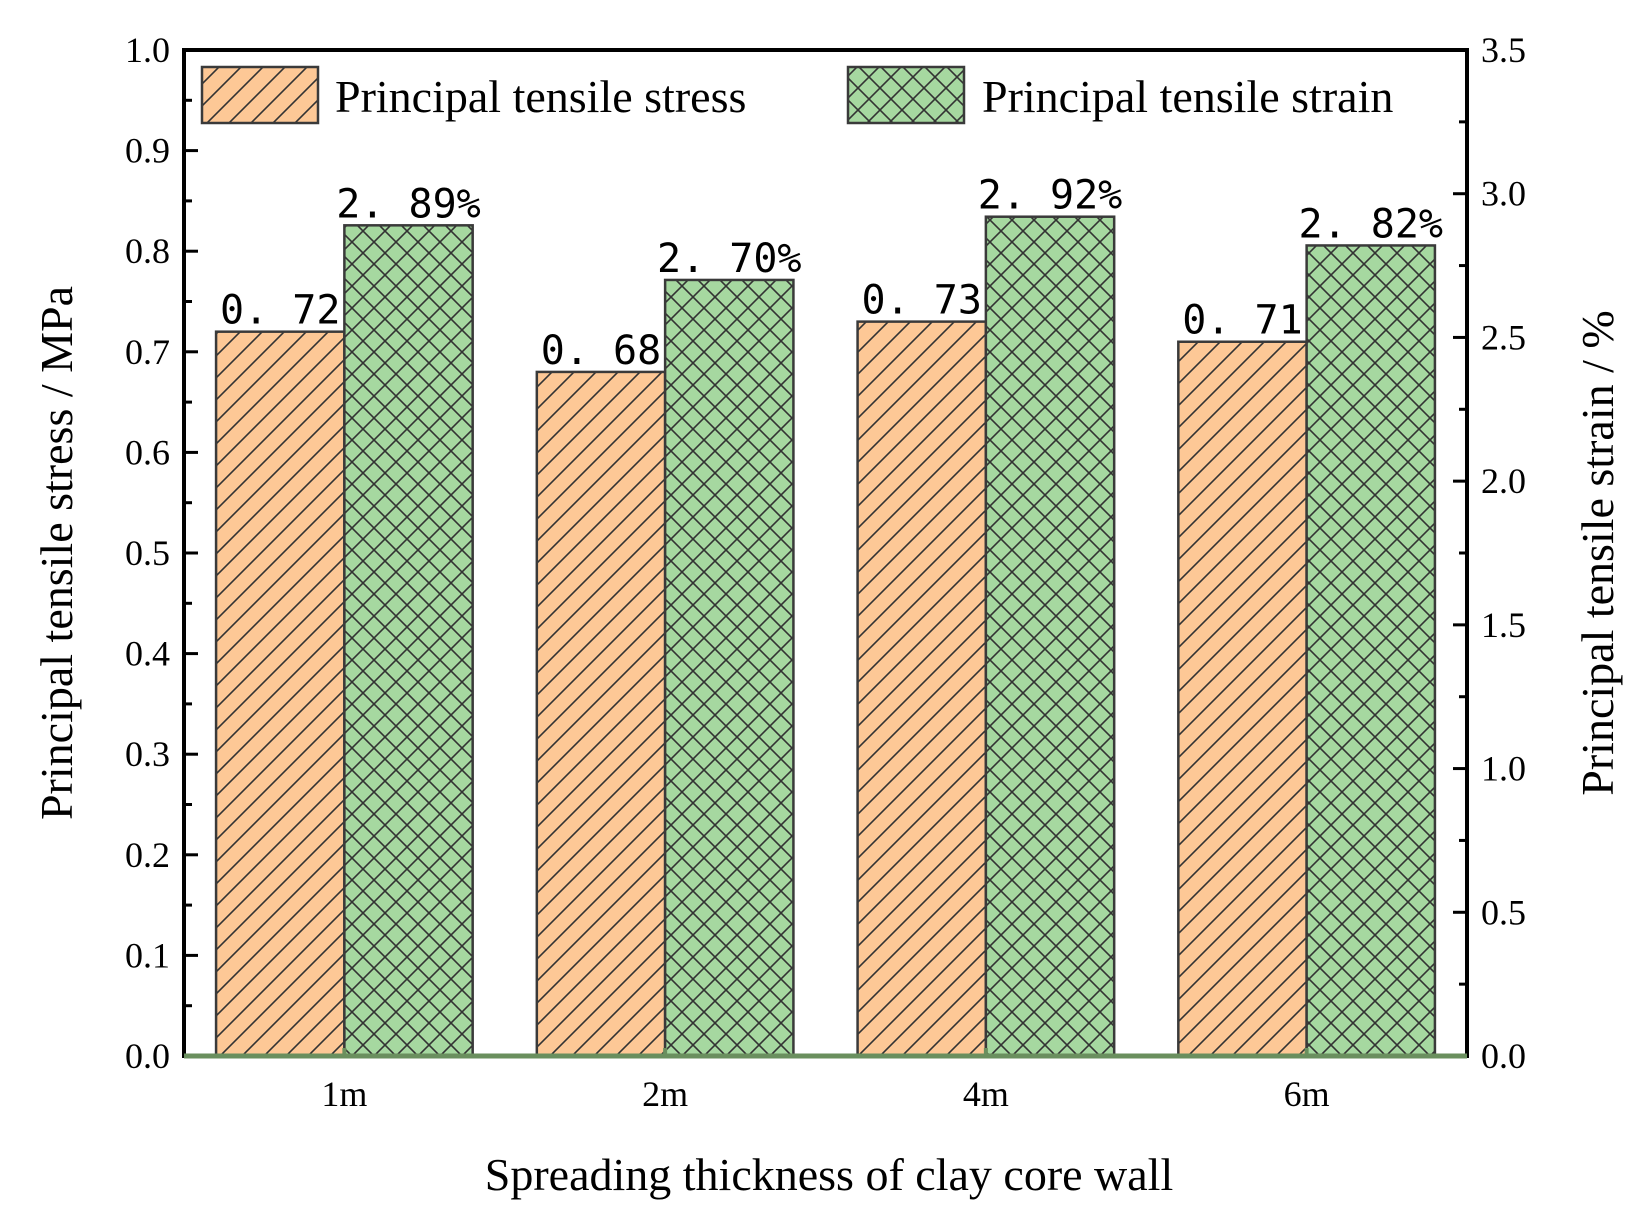 This screenshot has width=1638, height=1227. I want to click on right-tick-label: 0.0, so click(1503, 1056).